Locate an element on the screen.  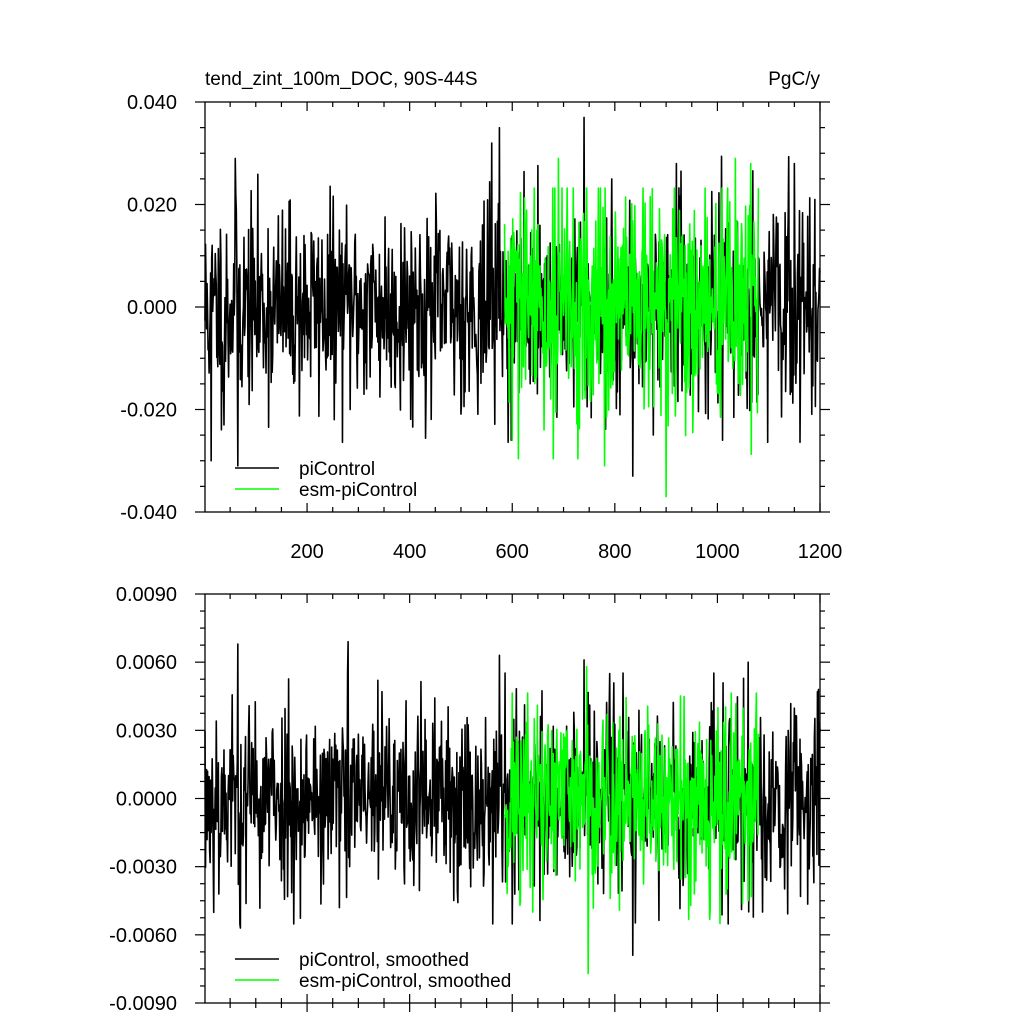
y-tick-label: 0.040 is located at coordinates (152, 103).